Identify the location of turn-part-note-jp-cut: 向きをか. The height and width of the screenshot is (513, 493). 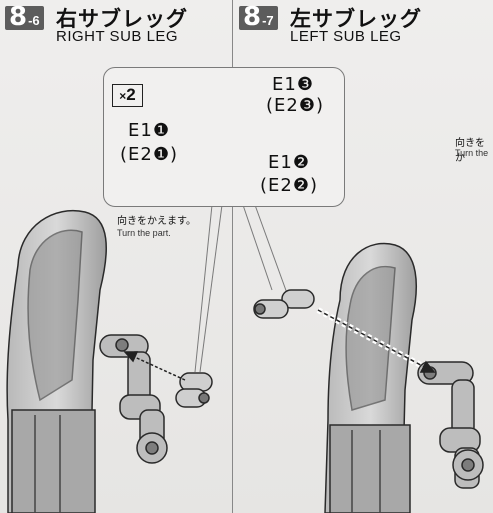
(470, 151).